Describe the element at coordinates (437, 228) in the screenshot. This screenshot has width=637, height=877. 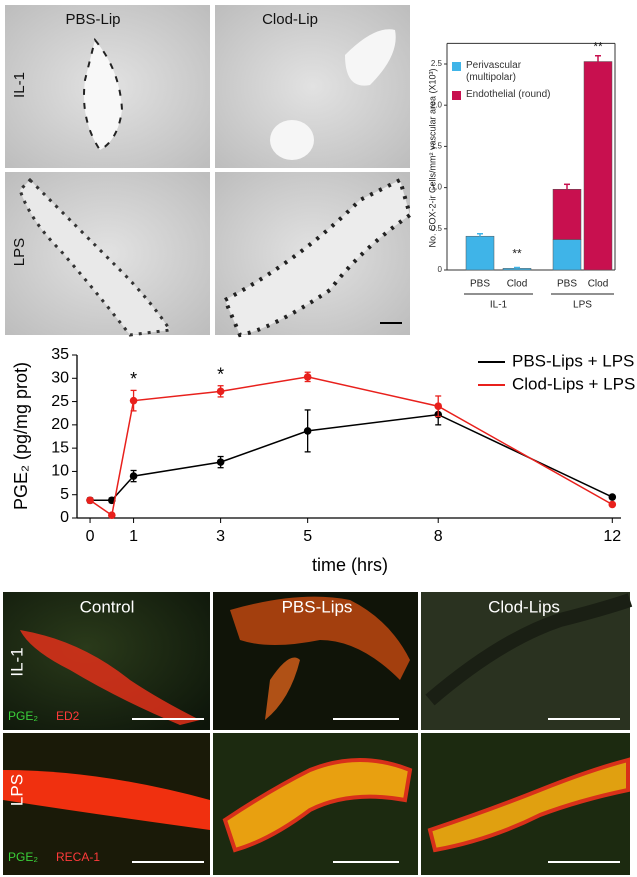
I see `y-tick-label: 0.5` at that location.